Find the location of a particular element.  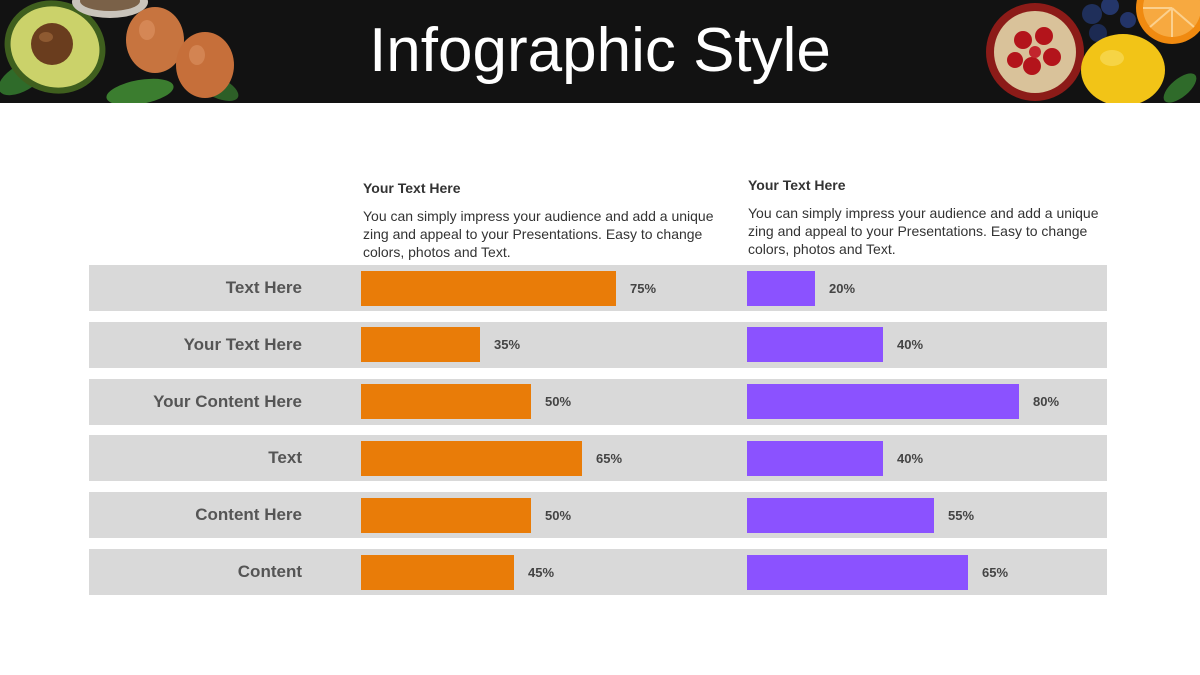

row-label: Your Content Here is located at coordinates (227, 401).